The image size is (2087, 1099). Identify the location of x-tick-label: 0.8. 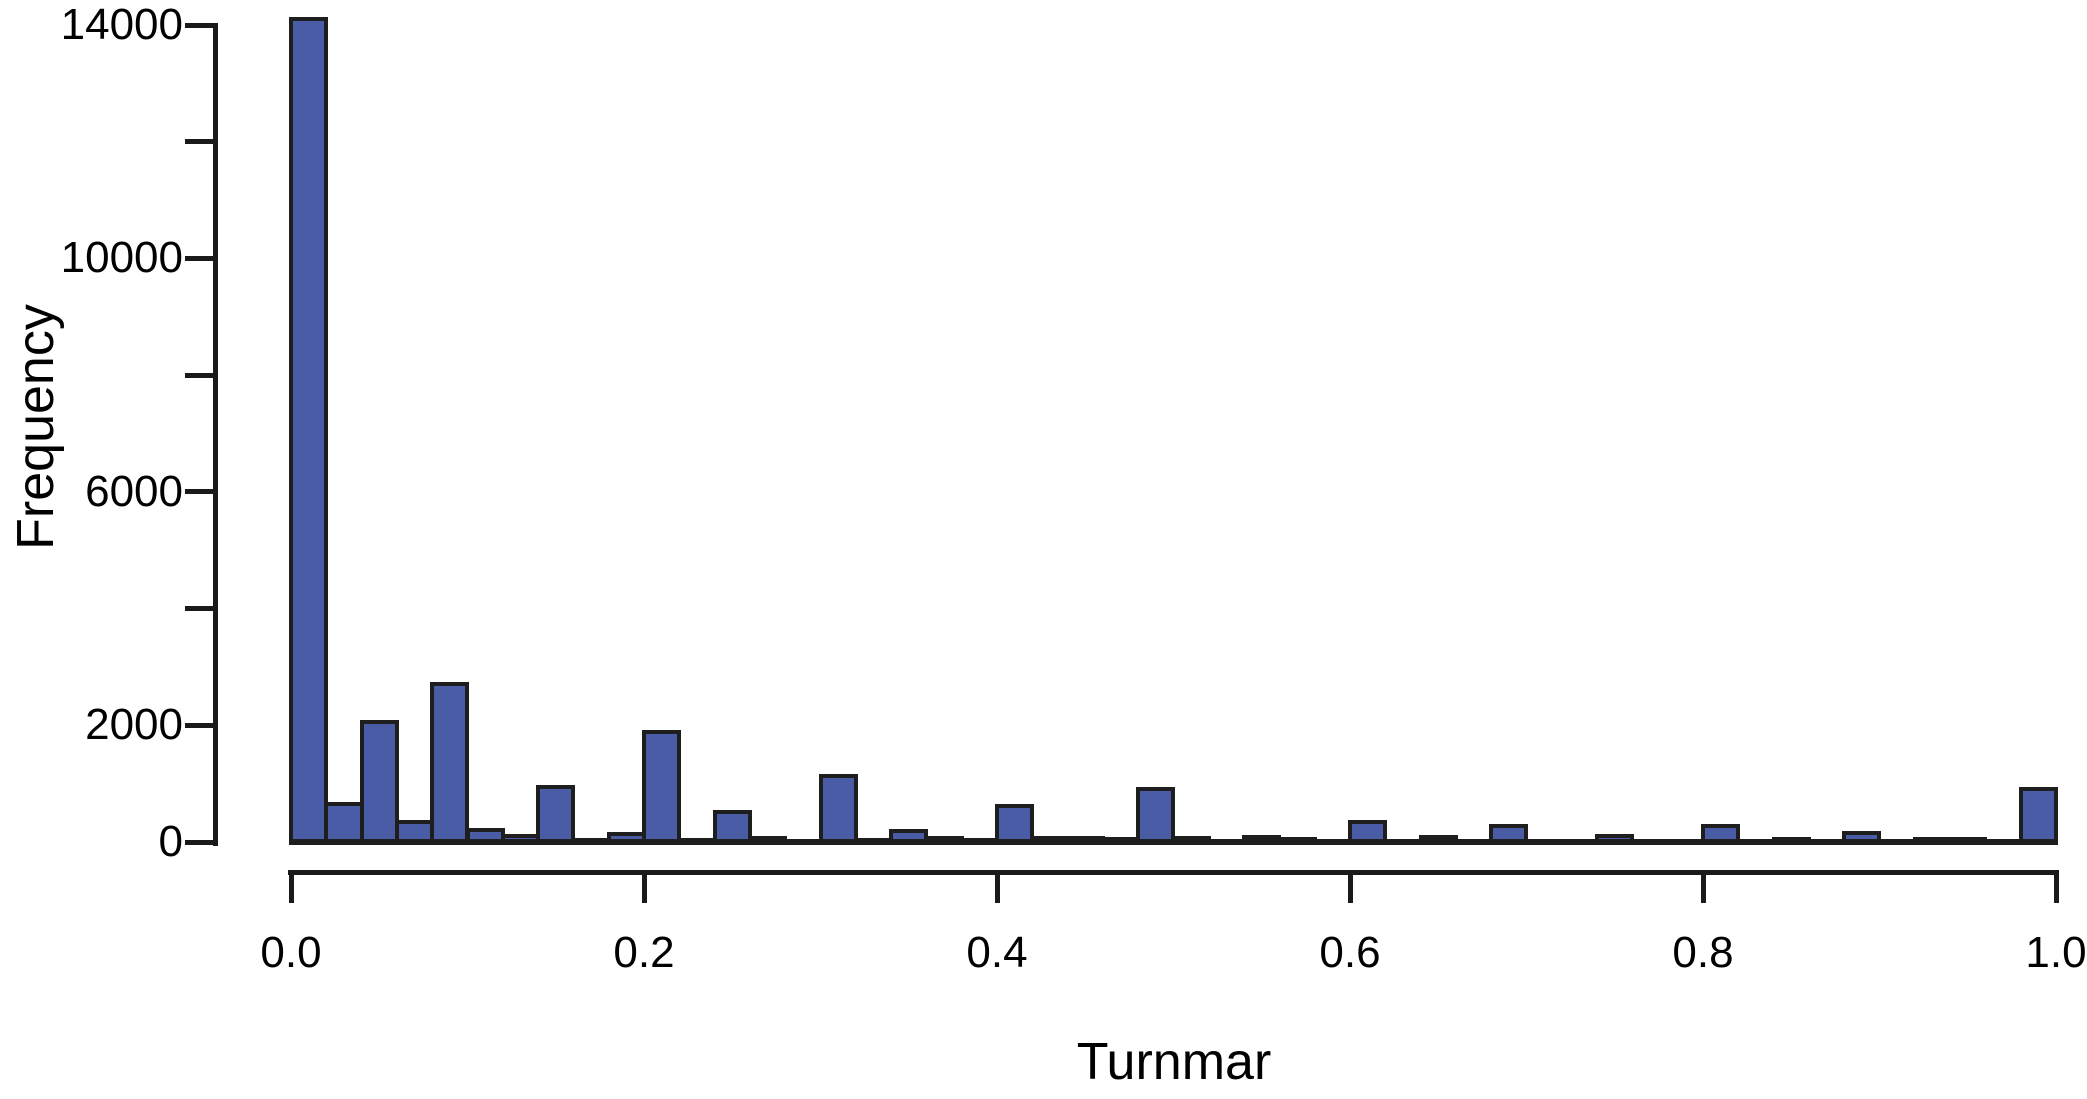
(1703, 952).